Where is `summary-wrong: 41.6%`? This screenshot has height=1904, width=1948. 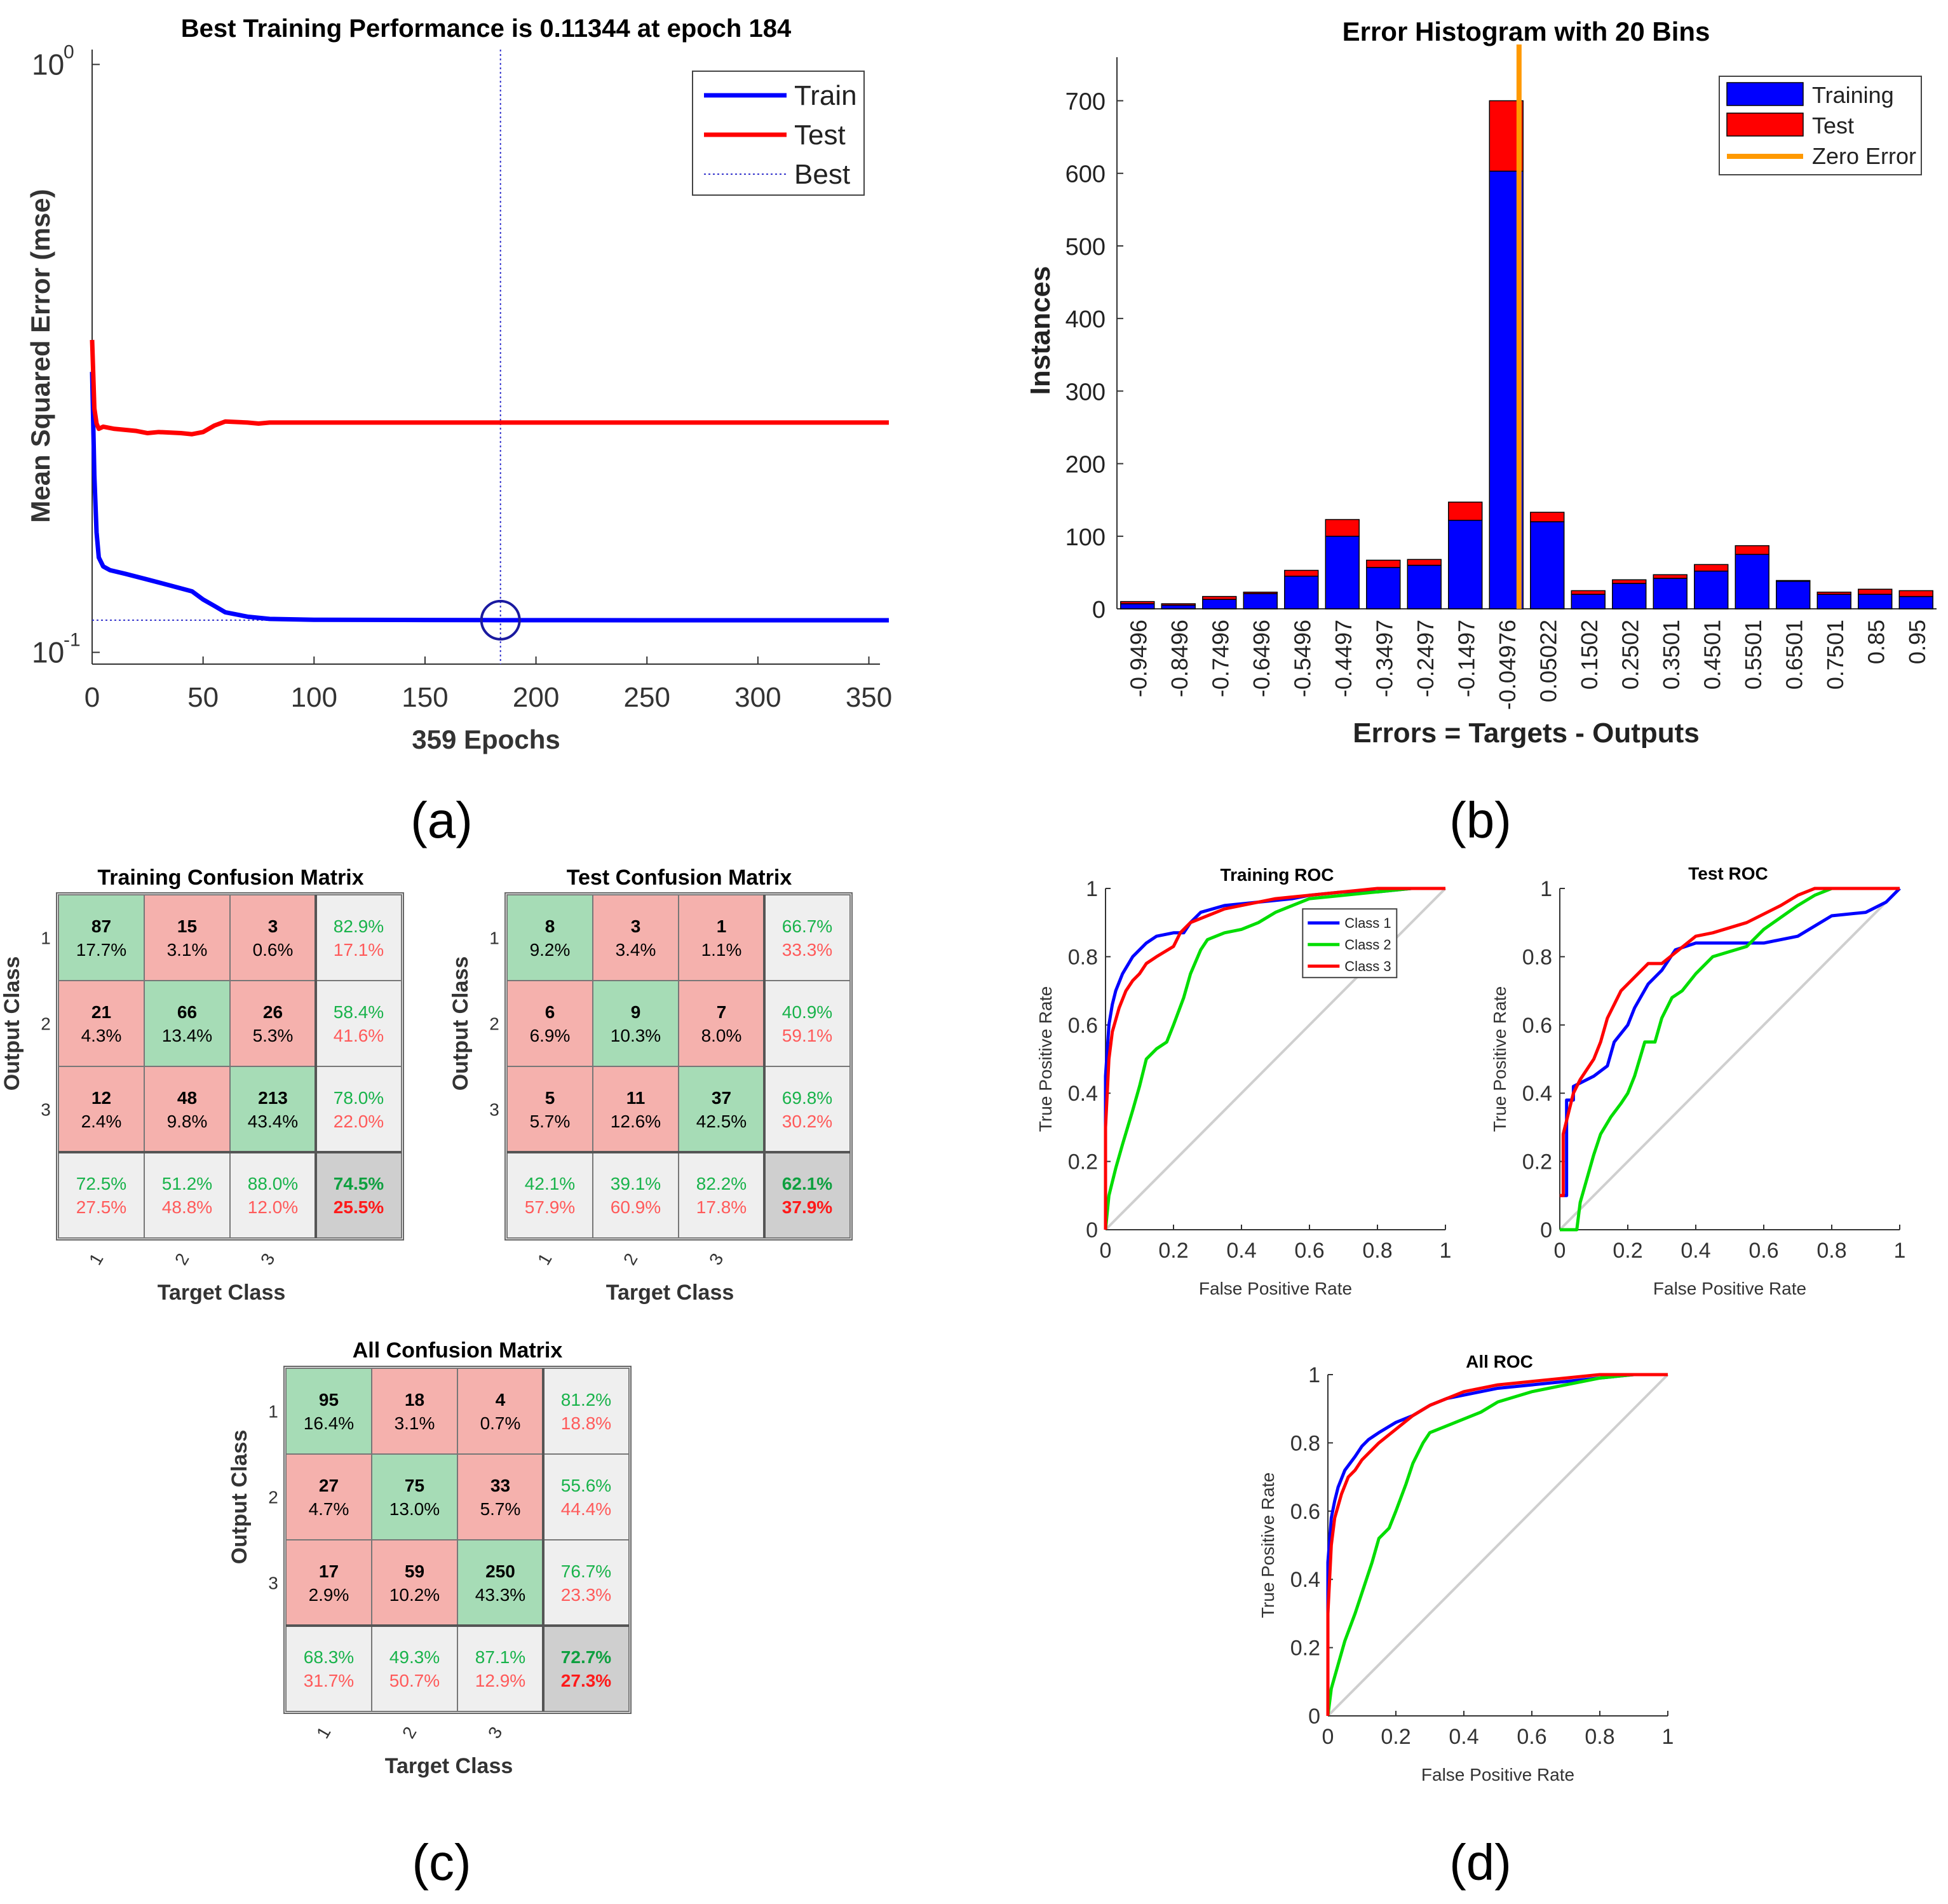
summary-wrong: 41.6% is located at coordinates (359, 1035).